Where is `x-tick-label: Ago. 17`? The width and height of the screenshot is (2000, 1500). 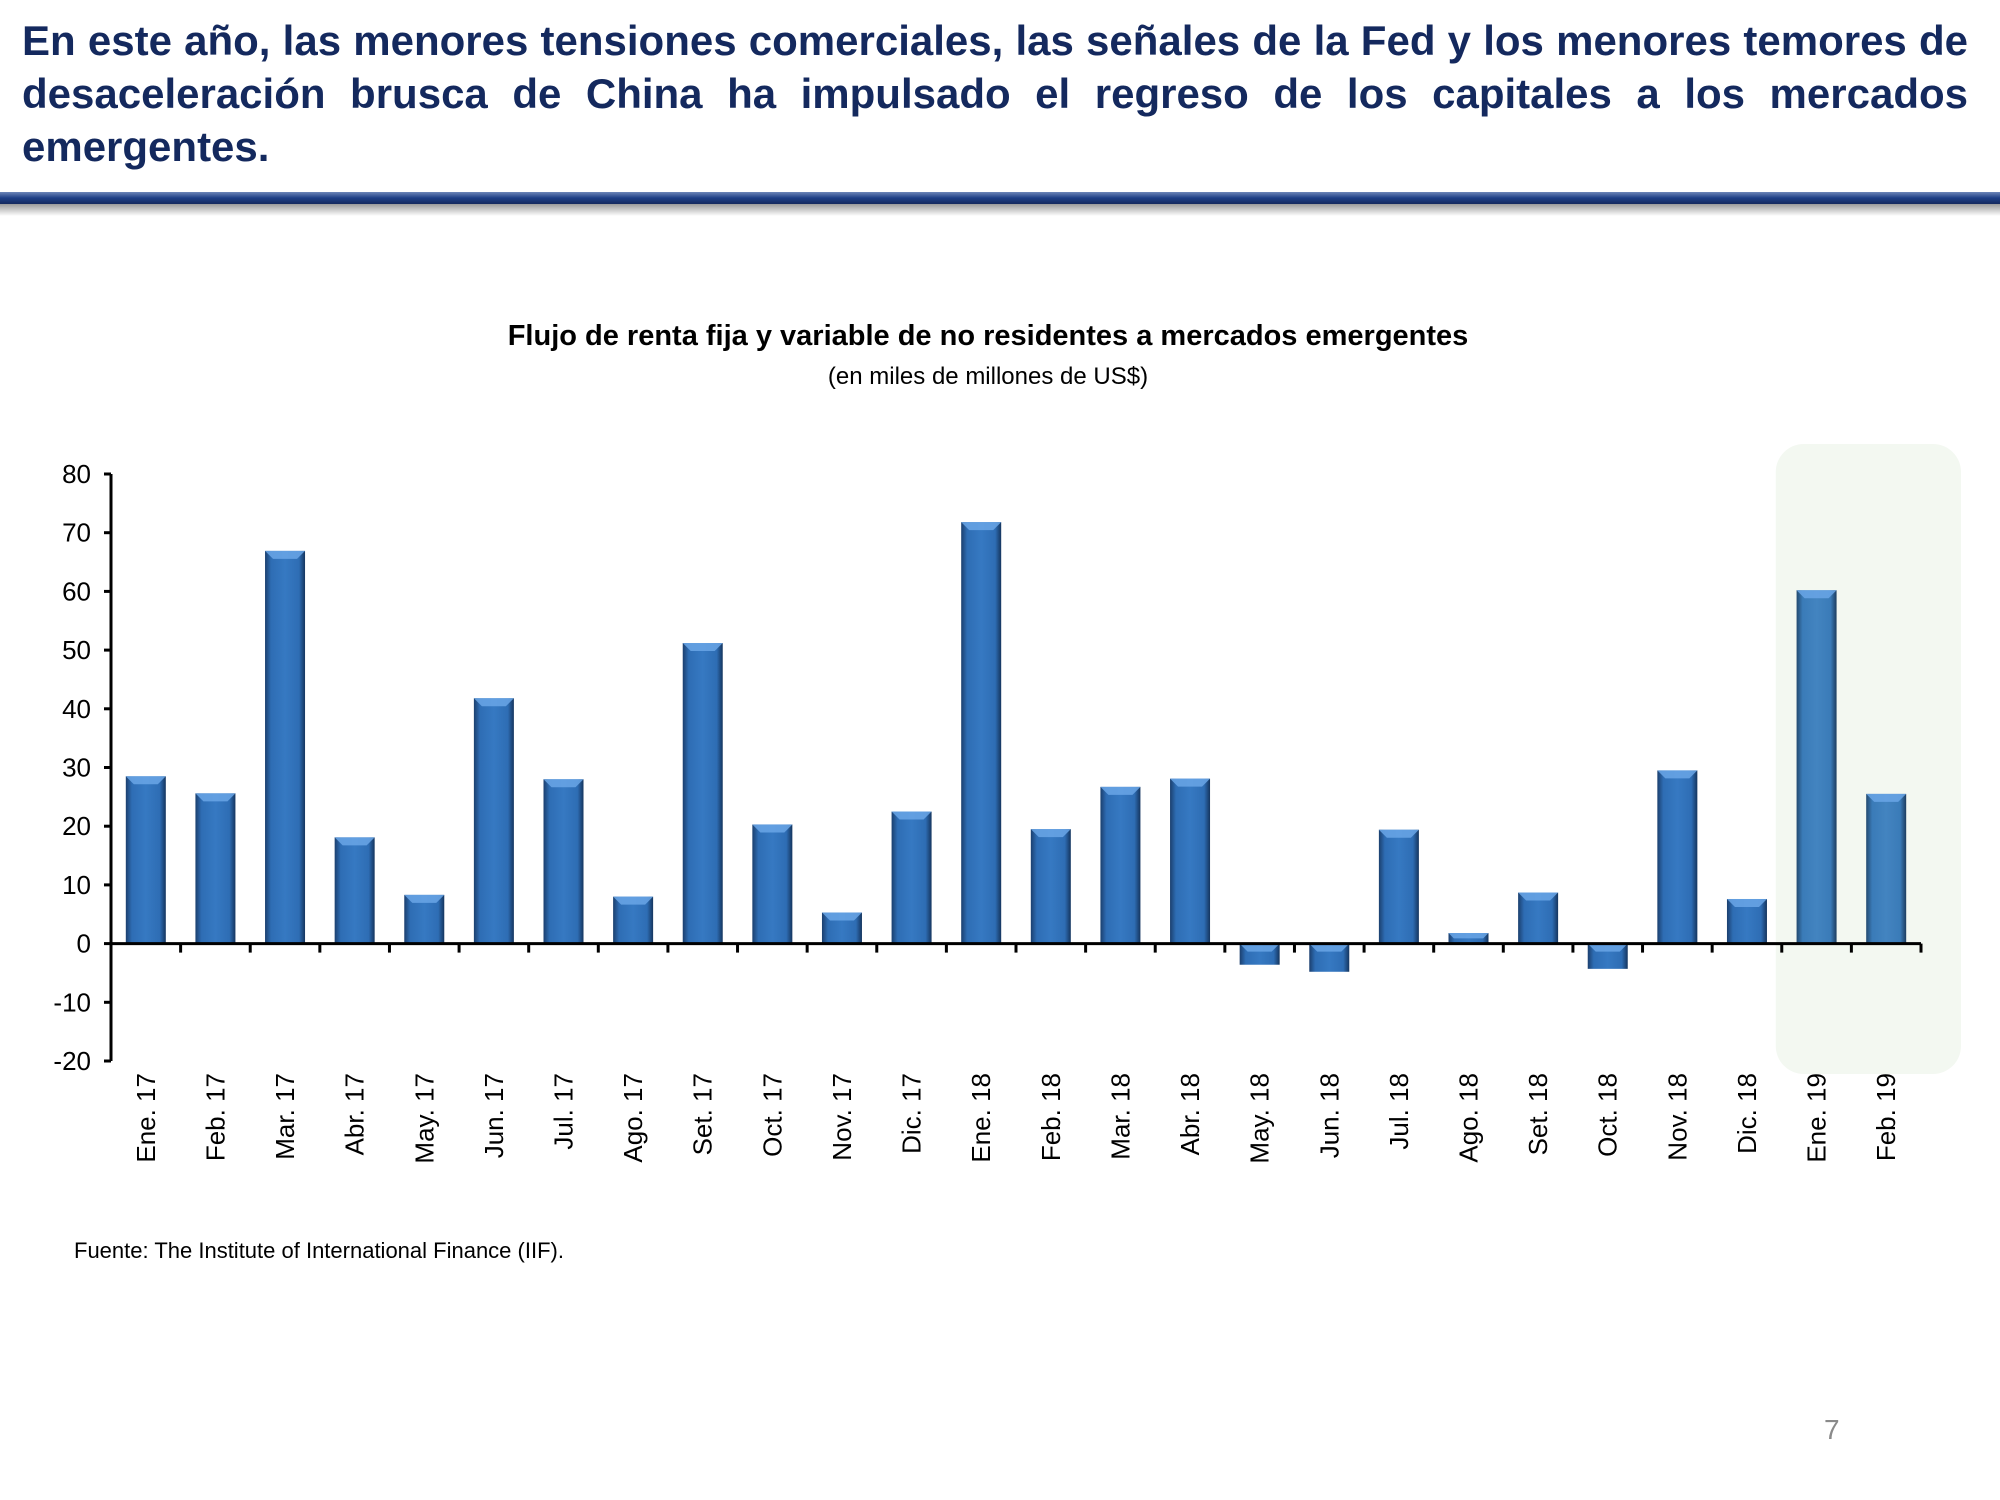
x-tick-label: Ago. 17 is located at coordinates (633, 1118).